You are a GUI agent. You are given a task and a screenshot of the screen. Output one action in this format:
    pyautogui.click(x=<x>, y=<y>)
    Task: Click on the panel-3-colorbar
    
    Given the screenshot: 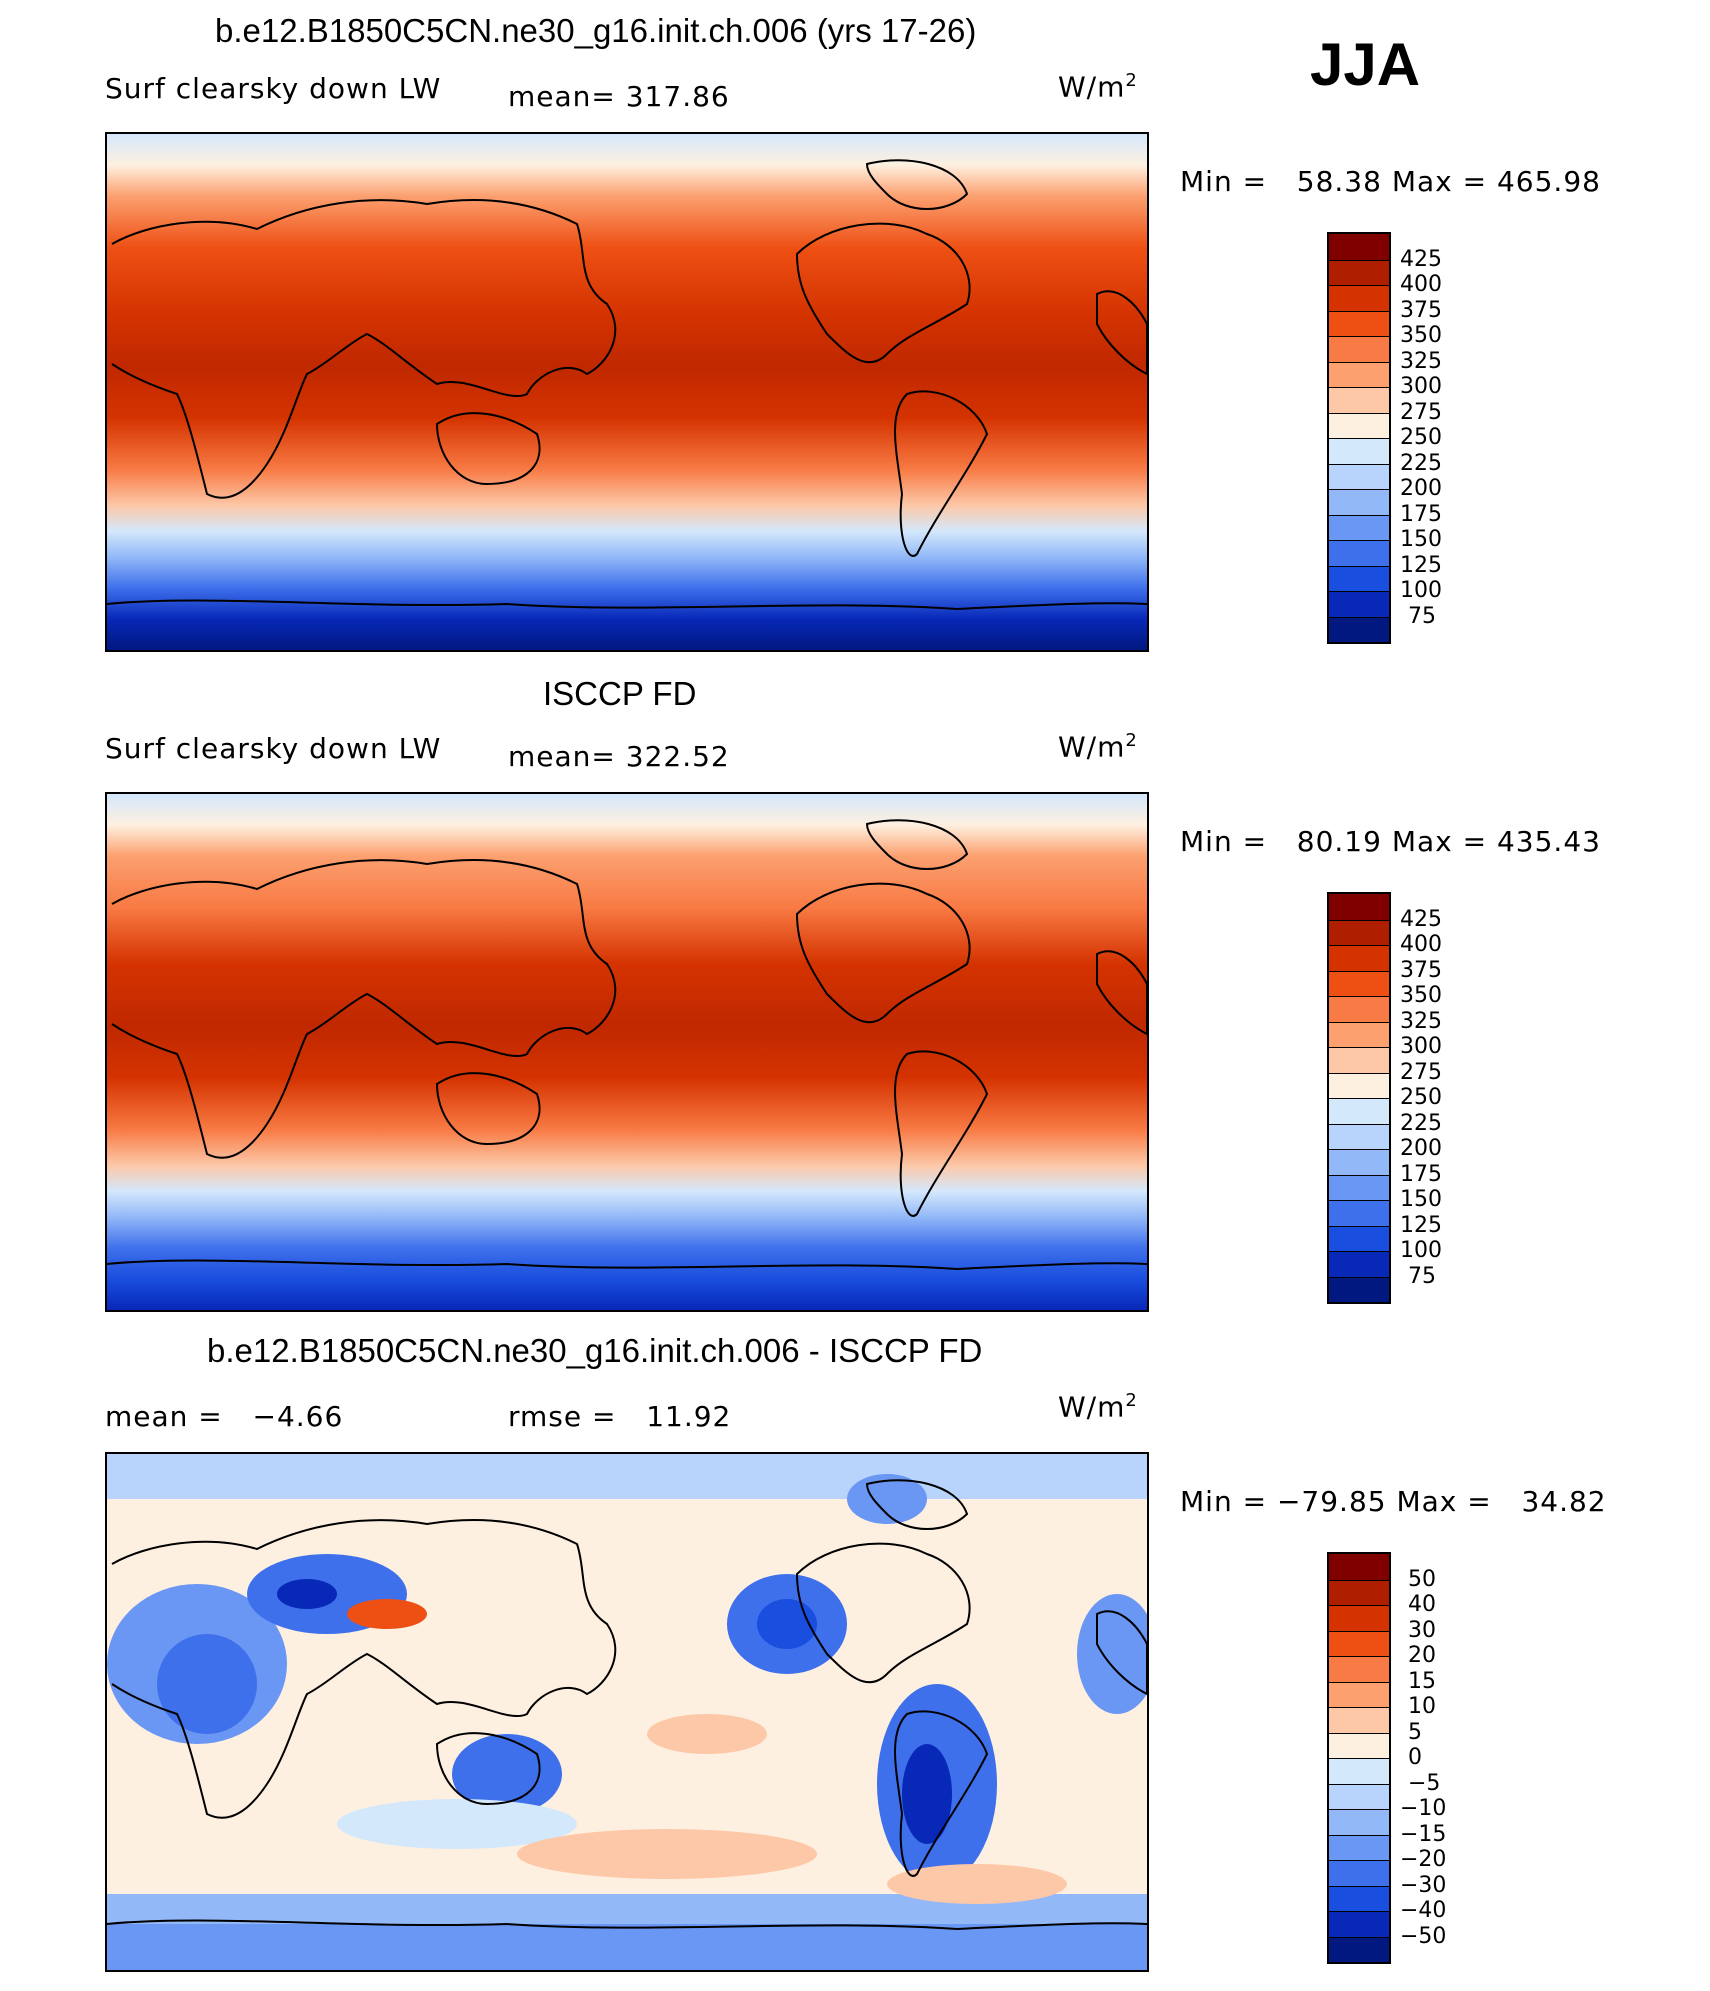 What is the action you would take?
    pyautogui.click(x=1359, y=1758)
    